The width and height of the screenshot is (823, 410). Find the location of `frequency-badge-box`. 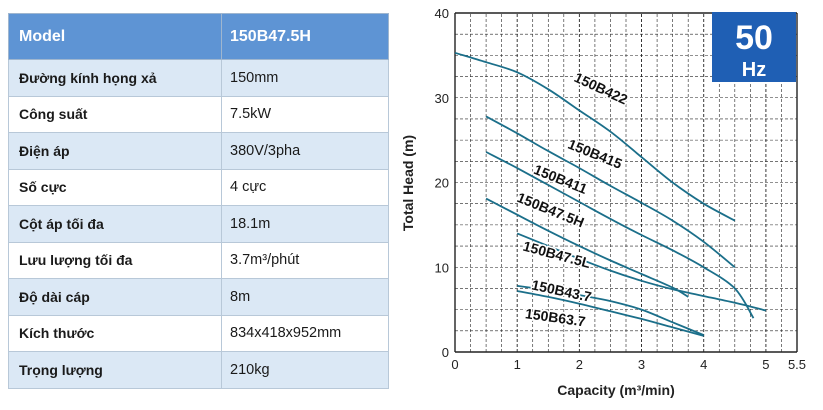

frequency-badge-box is located at coordinates (754, 47).